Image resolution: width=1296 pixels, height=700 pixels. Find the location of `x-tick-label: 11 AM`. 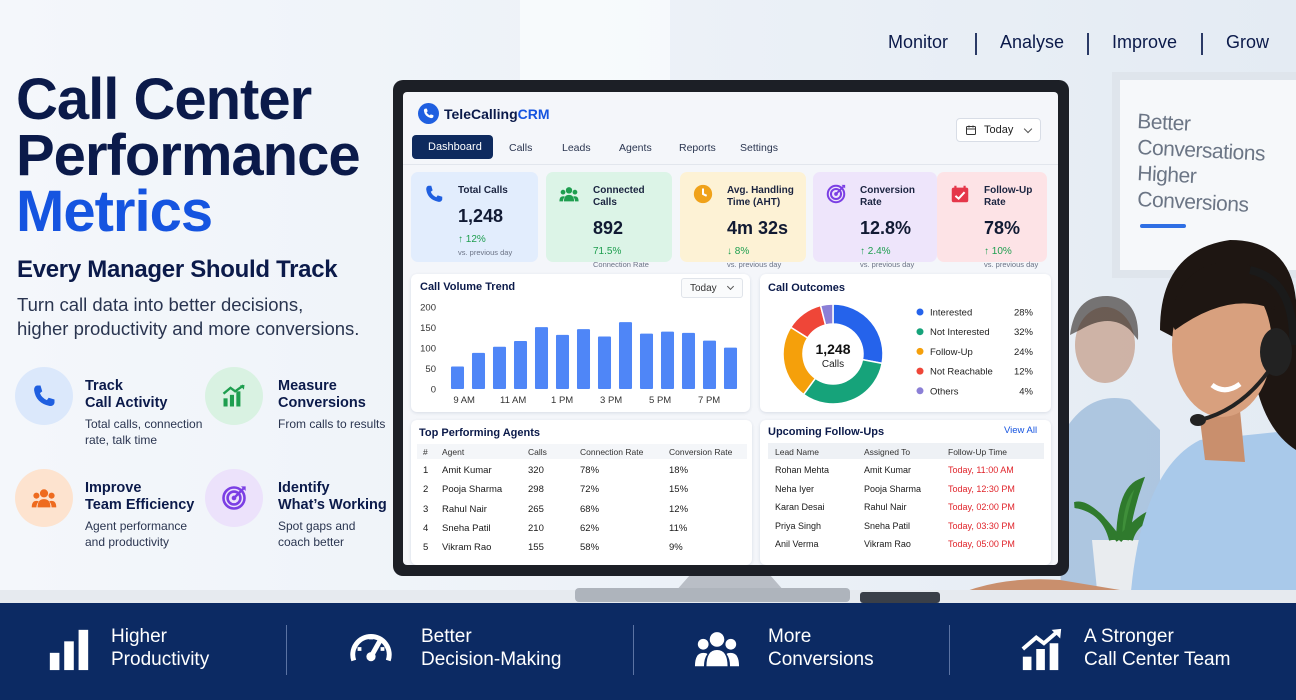

x-tick-label: 11 AM is located at coordinates (513, 400).